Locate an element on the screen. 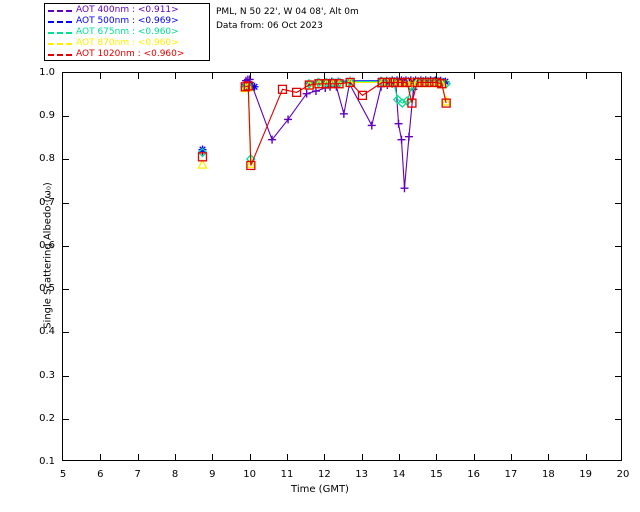  x-tick-label: 20 is located at coordinates (623, 474).